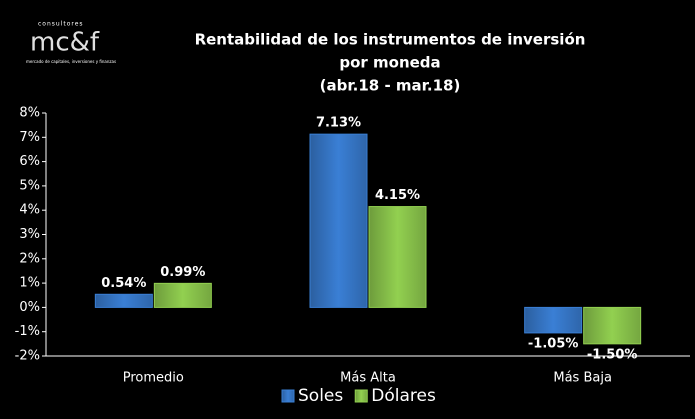  Describe the element at coordinates (29, 113) in the screenshot. I see `y-tick-label: 8%` at that location.